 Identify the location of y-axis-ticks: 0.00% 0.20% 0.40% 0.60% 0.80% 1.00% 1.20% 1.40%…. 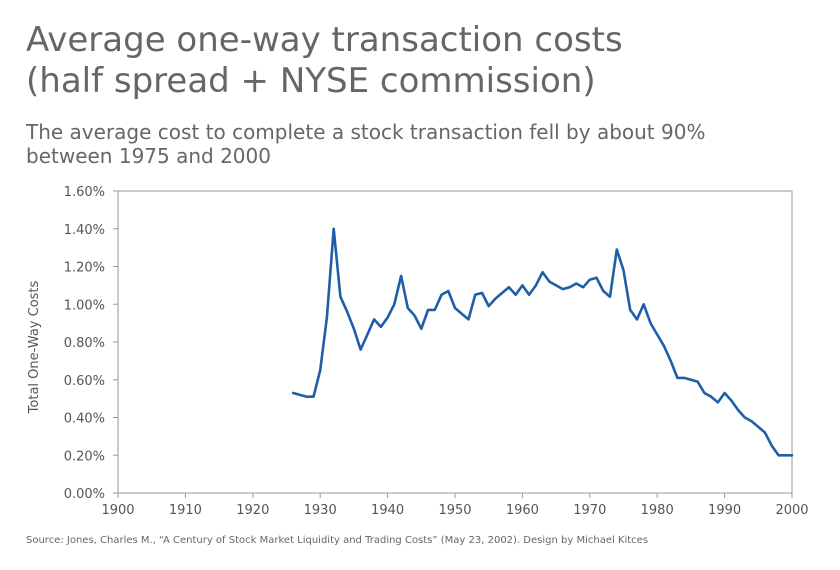
(91, 343).